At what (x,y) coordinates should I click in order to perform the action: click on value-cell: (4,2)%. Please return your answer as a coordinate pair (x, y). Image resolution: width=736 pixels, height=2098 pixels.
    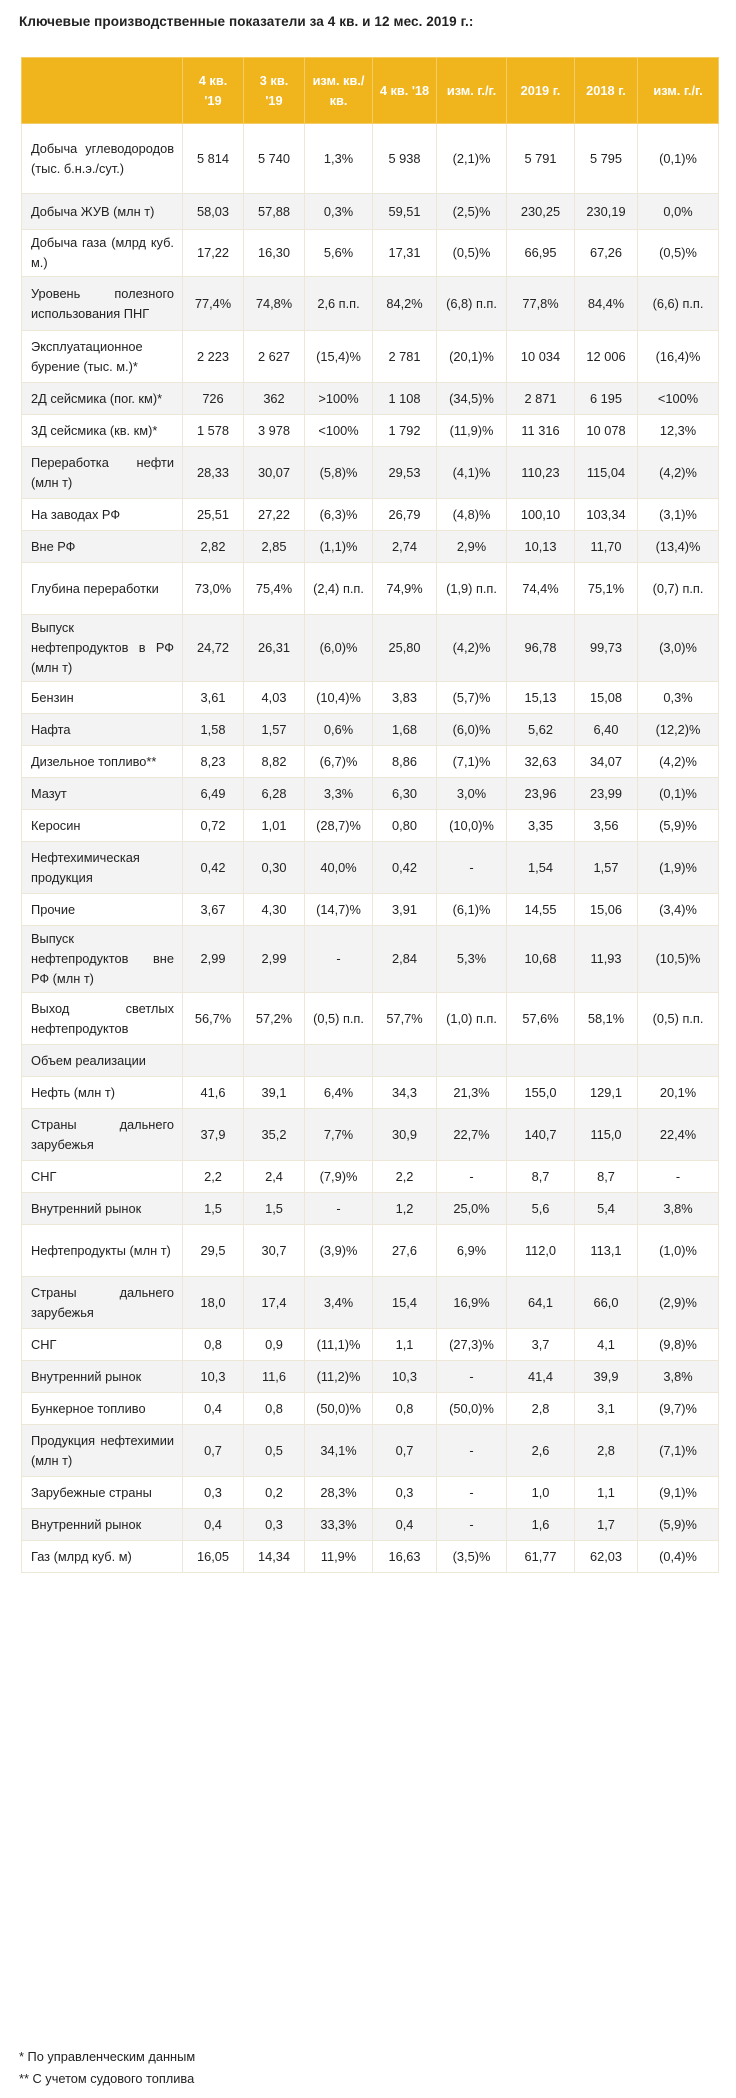
    Looking at the image, I should click on (471, 648).